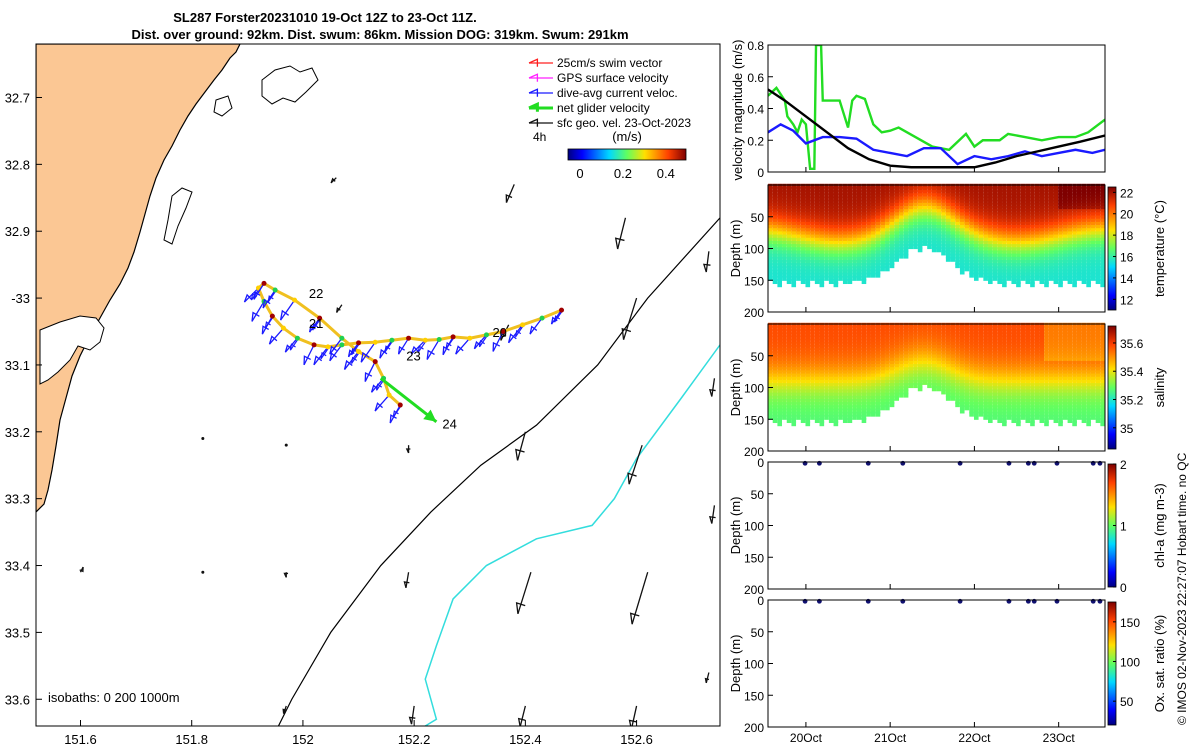 Image resolution: width=1200 pixels, height=750 pixels. Describe the element at coordinates (1059, 738) in the screenshot. I see `time-tick-label: 23Oct` at that location.